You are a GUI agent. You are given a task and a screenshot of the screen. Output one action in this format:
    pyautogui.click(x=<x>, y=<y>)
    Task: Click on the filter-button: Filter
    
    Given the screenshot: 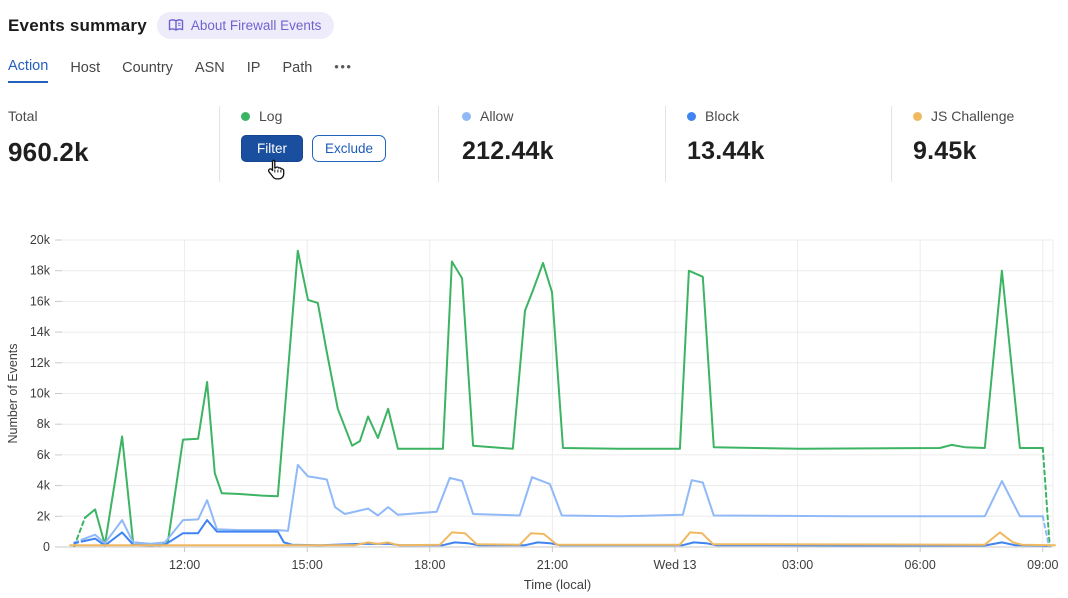 What is the action you would take?
    pyautogui.click(x=272, y=148)
    